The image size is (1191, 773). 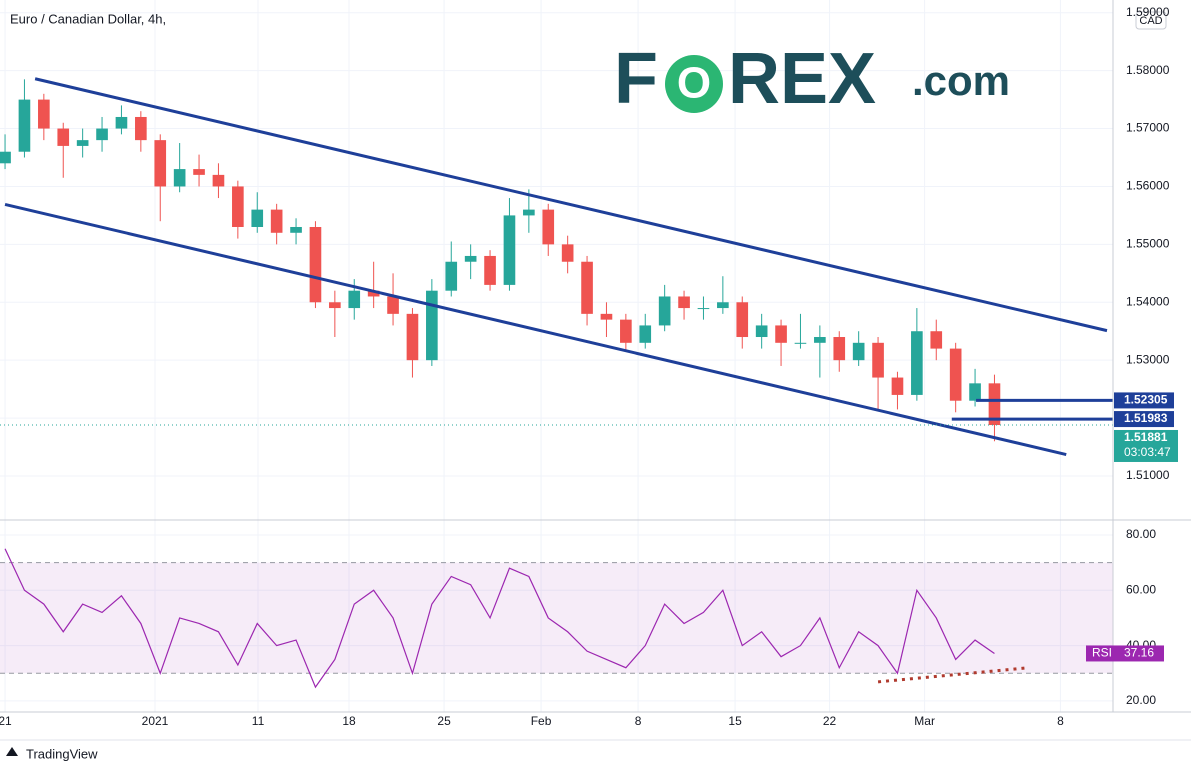 I want to click on y-tick-label: 1.51000, so click(x=1148, y=475).